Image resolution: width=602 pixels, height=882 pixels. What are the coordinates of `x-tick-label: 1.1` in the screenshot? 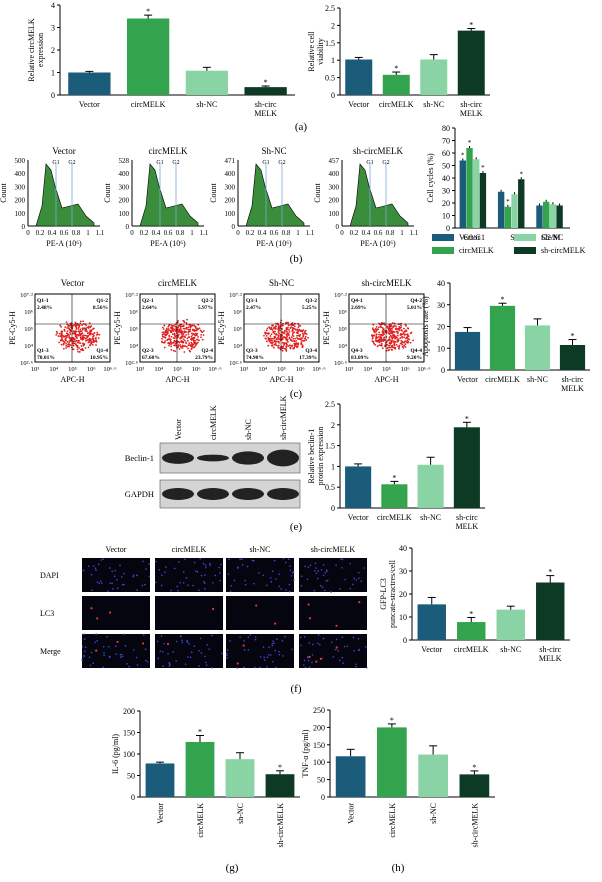 It's located at (310, 233).